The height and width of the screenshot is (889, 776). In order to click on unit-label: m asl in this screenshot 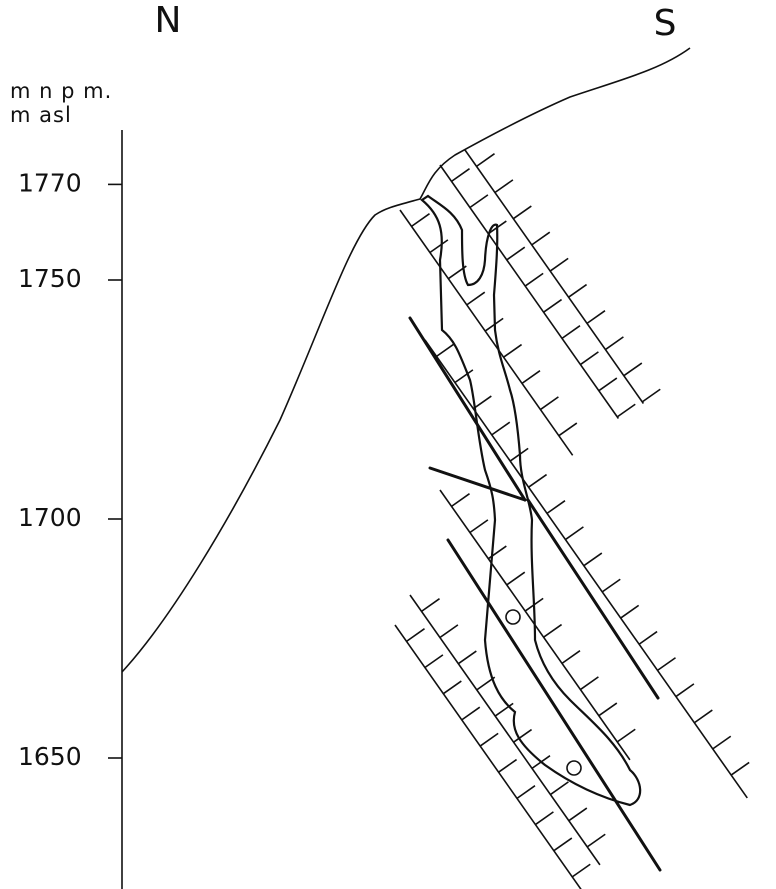, I will do `click(41, 115)`.